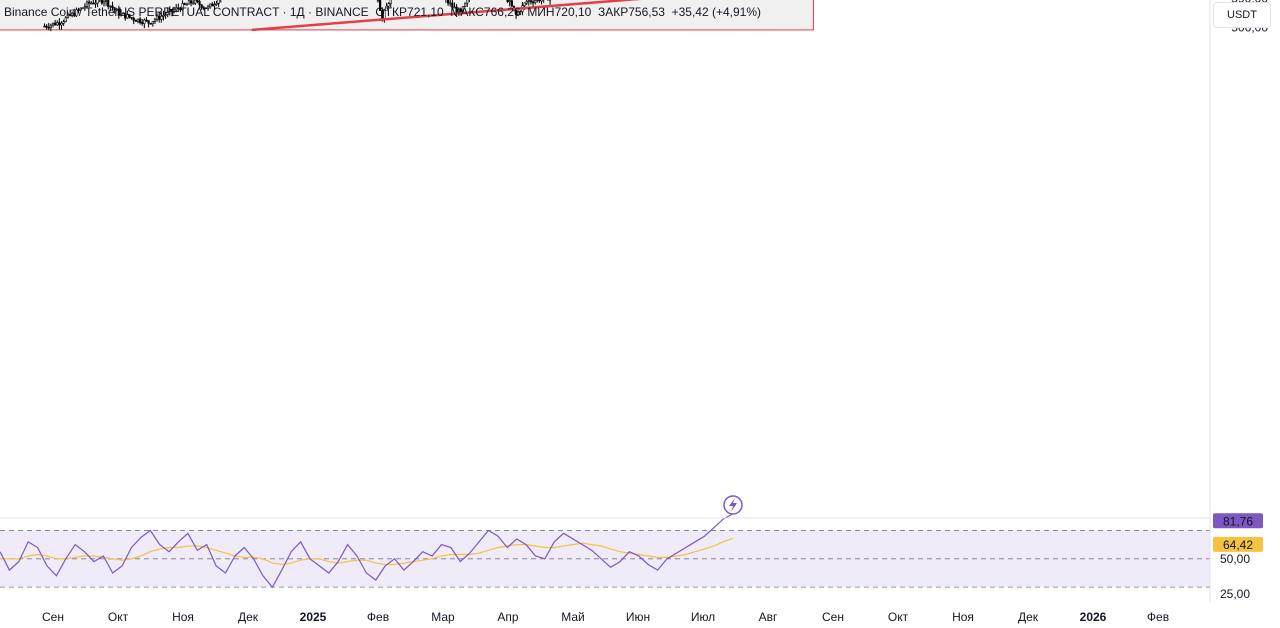 The height and width of the screenshot is (628, 1280). I want to click on rsi-value-tag-bg, so click(1238, 521).